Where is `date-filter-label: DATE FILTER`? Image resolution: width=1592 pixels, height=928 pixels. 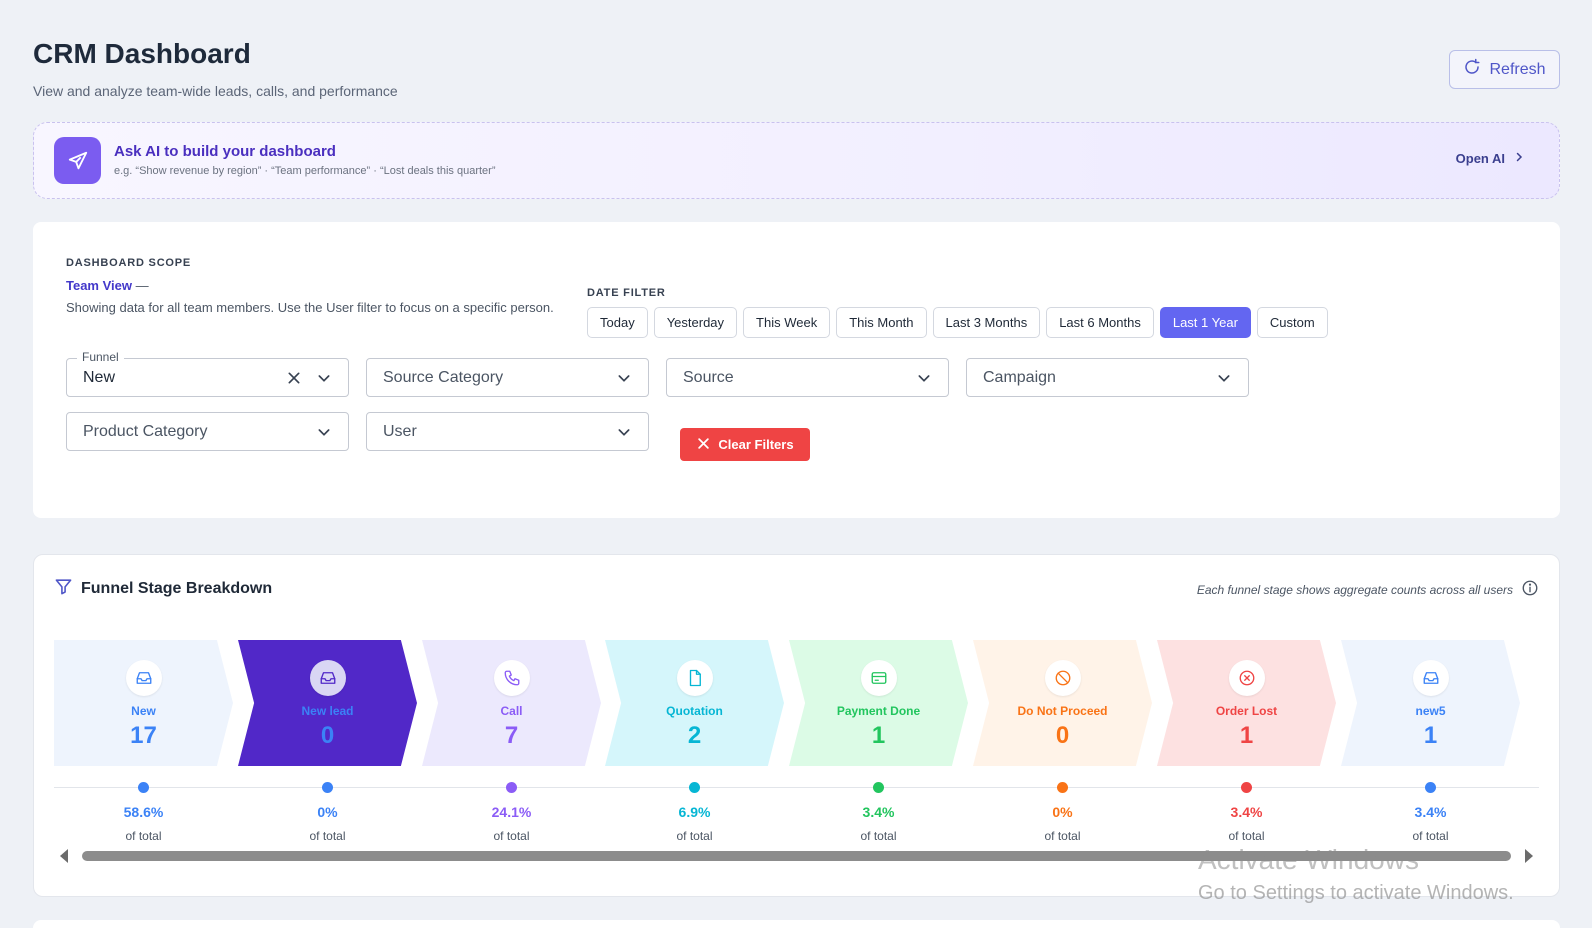 date-filter-label: DATE FILTER is located at coordinates (626, 293).